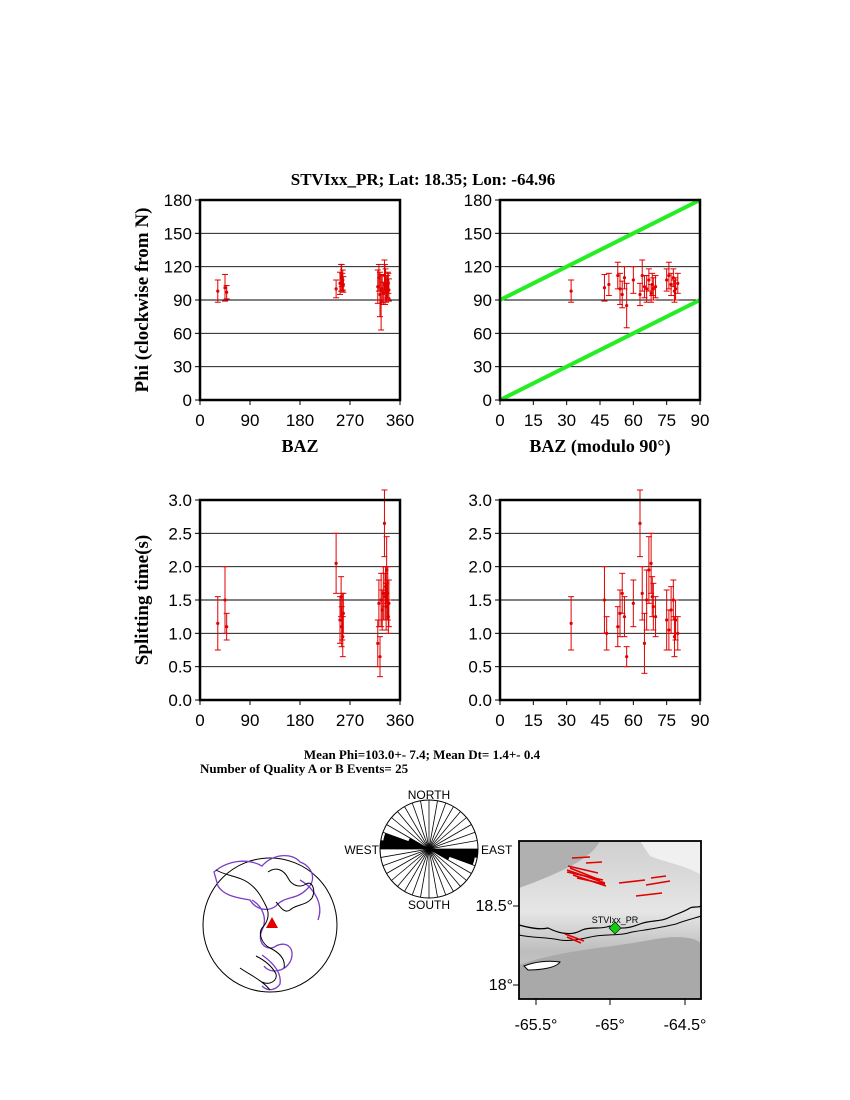 The height and width of the screenshot is (1100, 850). What do you see at coordinates (482, 367) in the screenshot?
I see `y-tick-label: 30` at bounding box center [482, 367].